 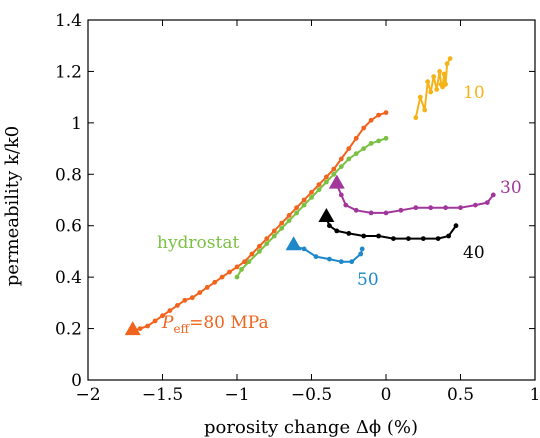 What do you see at coordinates (132, 328) in the screenshot?
I see `start-marker-peff-80-mpa` at bounding box center [132, 328].